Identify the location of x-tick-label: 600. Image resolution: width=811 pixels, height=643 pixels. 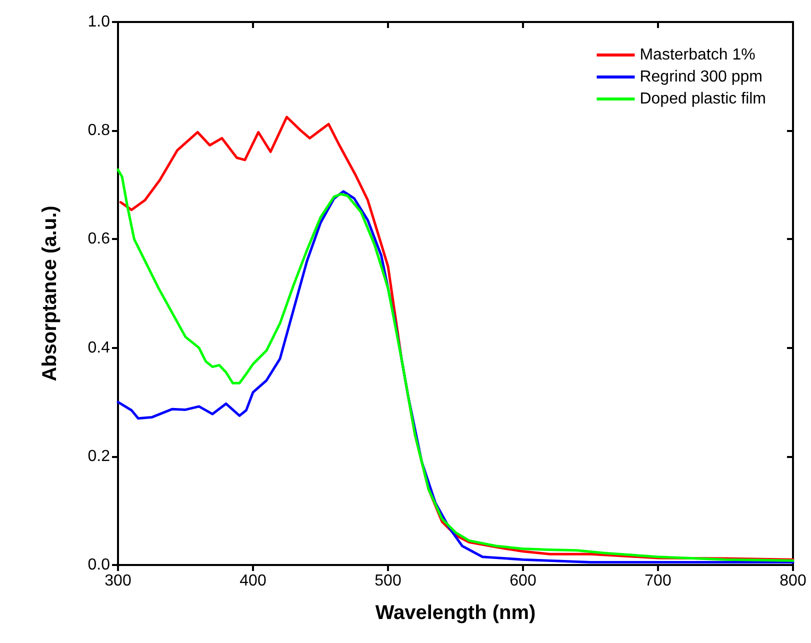
(523, 581).